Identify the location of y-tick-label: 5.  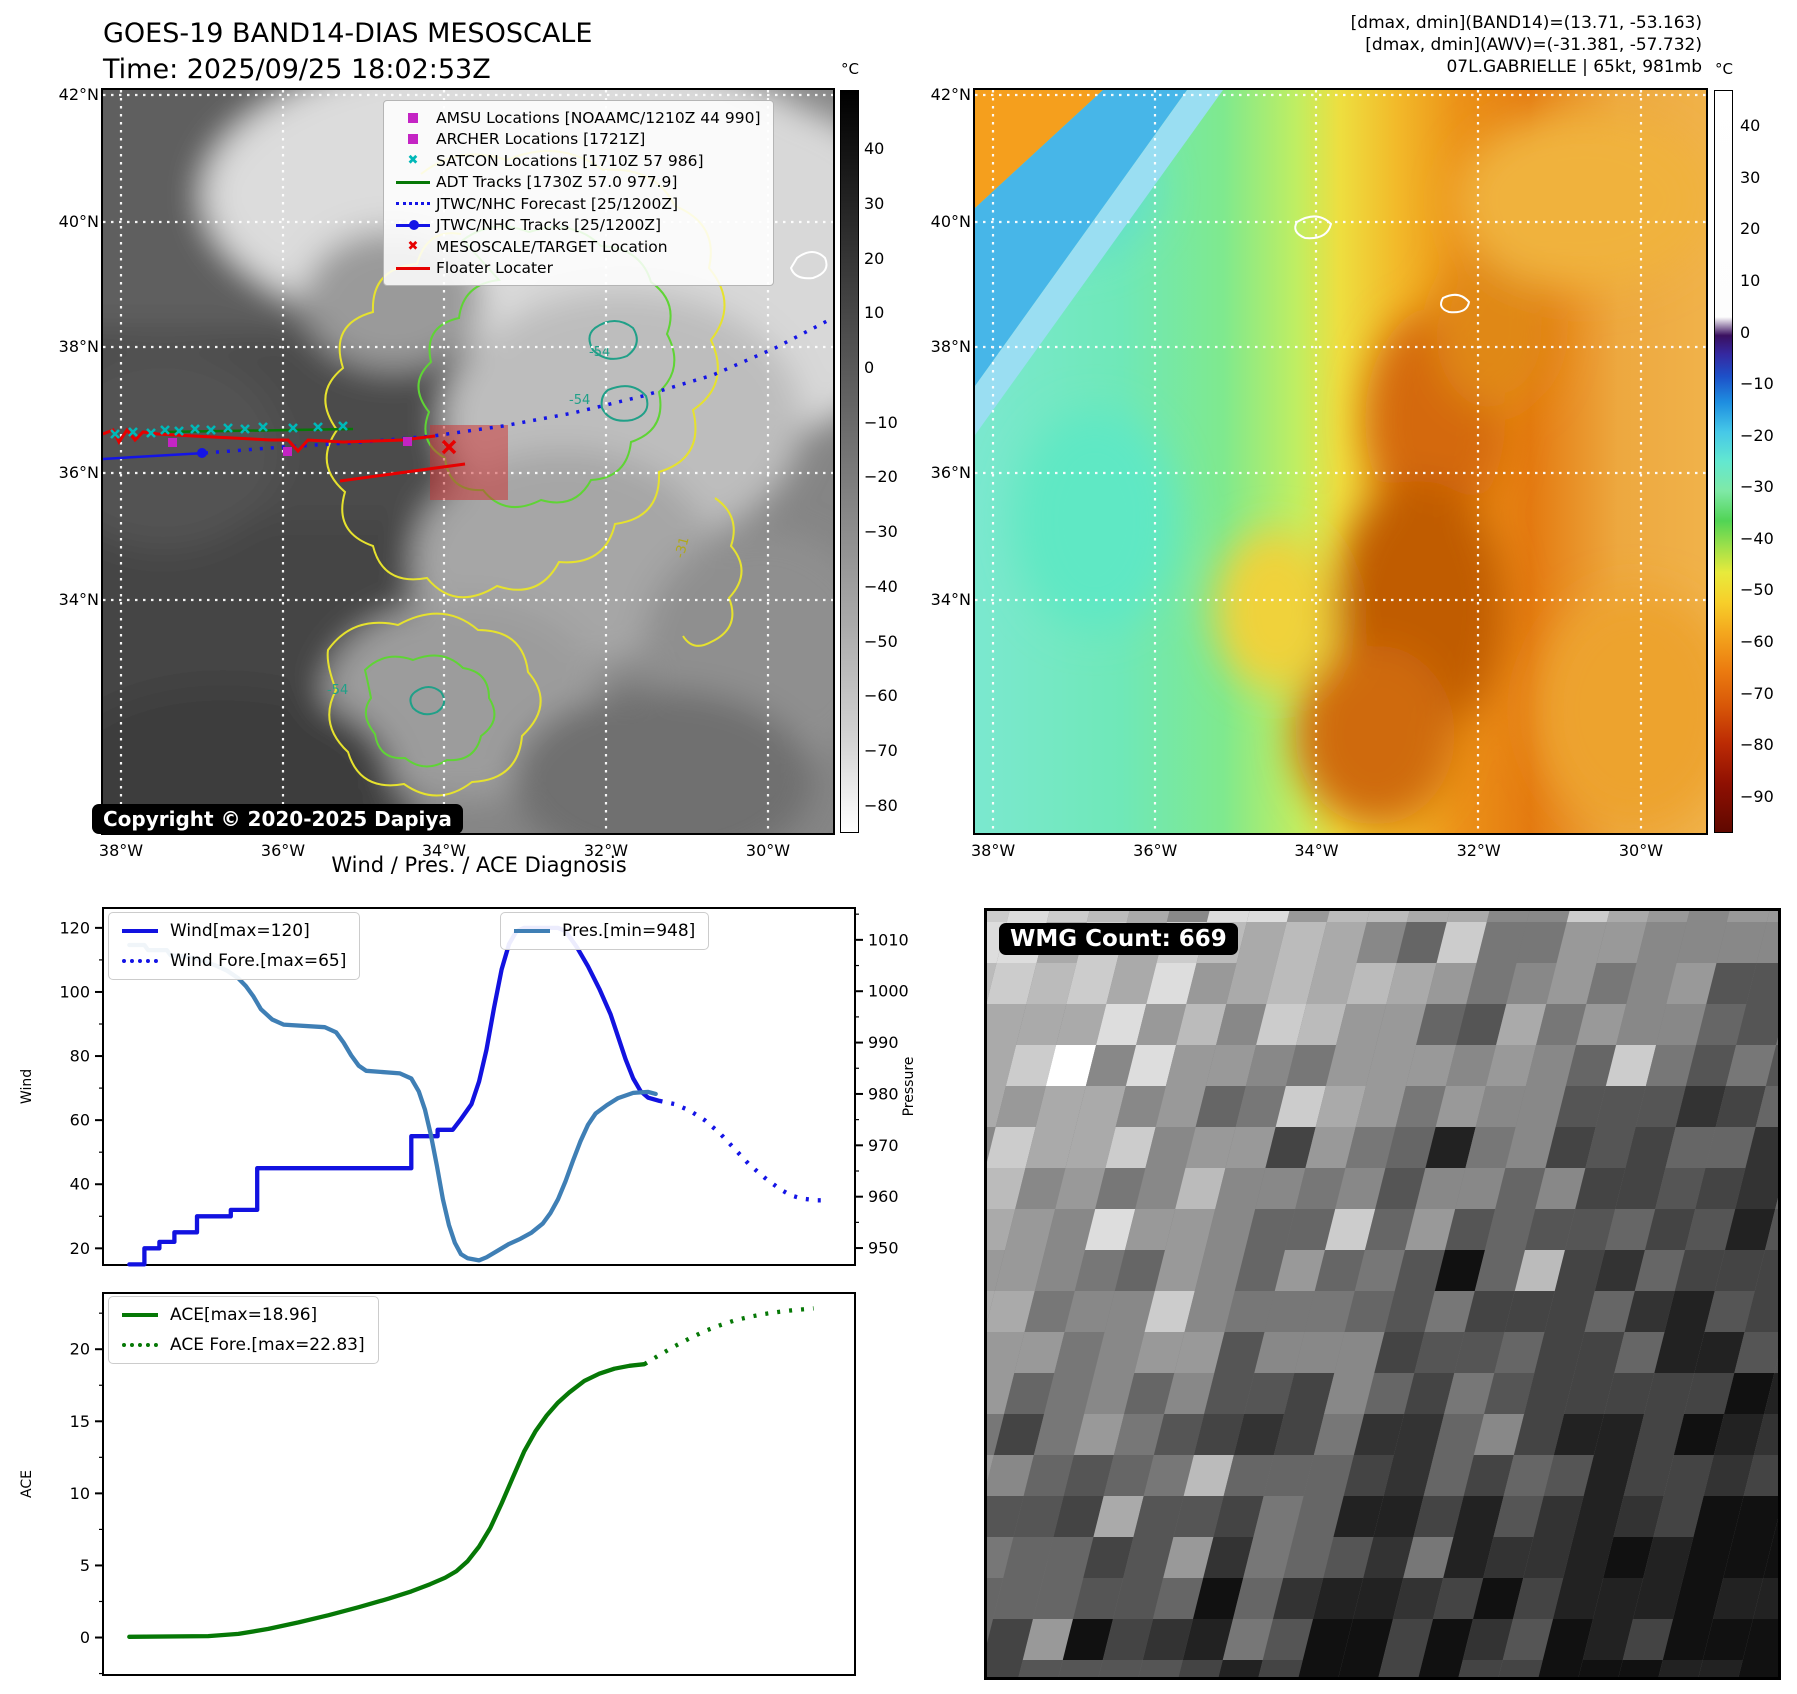
(85, 1565).